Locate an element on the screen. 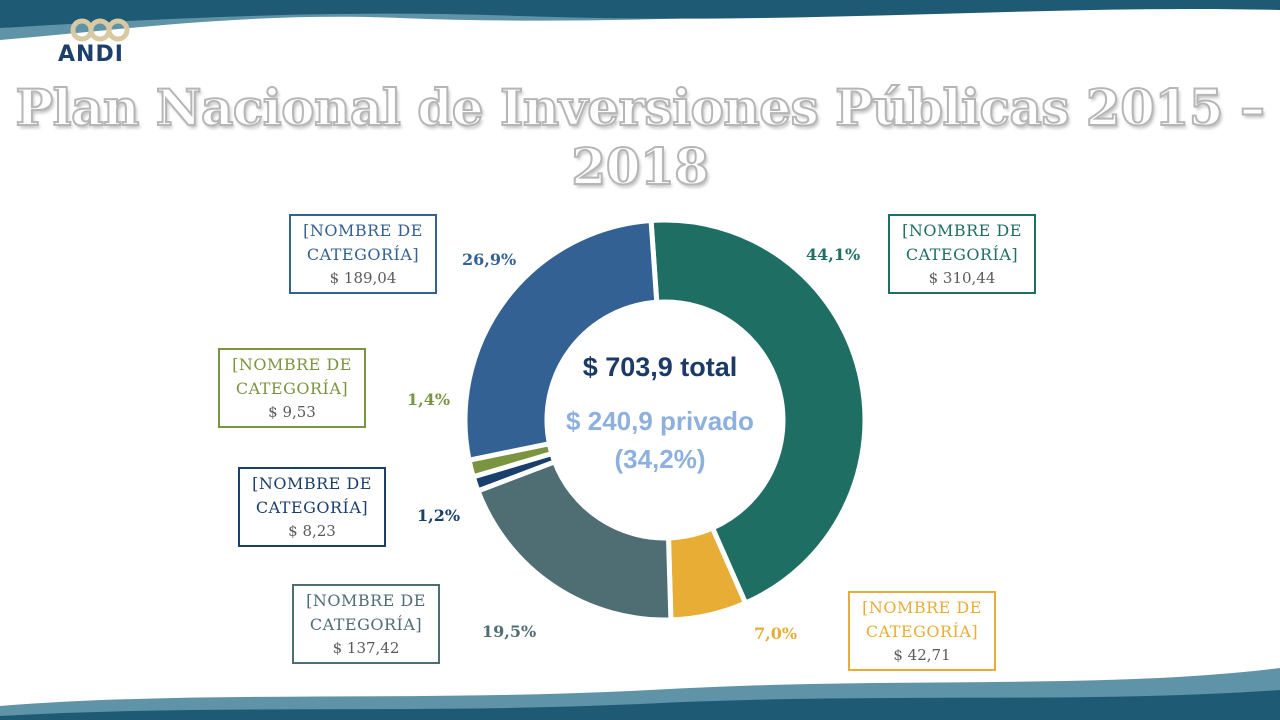 The image size is (1280, 720). category-value: $ 137,42 is located at coordinates (366, 648).